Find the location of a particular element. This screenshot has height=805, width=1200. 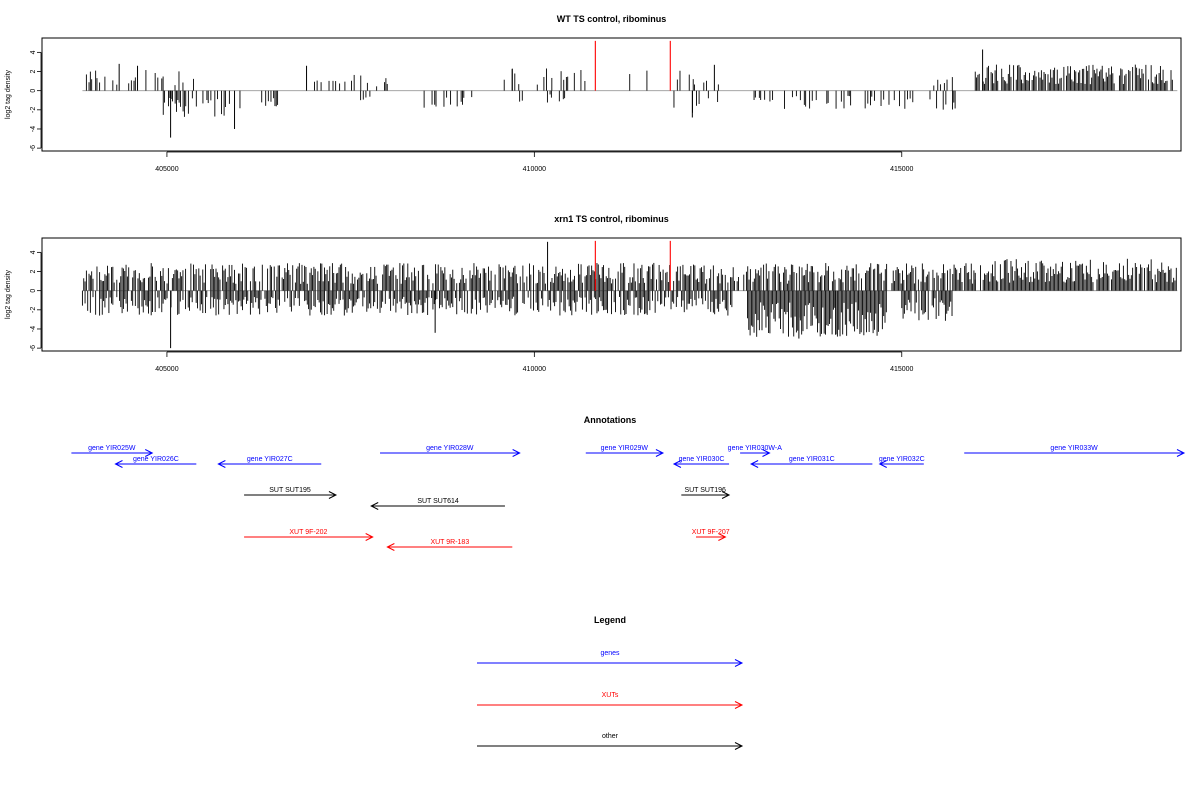

feature-arrow: SUT SUT614 is located at coordinates (437, 504).